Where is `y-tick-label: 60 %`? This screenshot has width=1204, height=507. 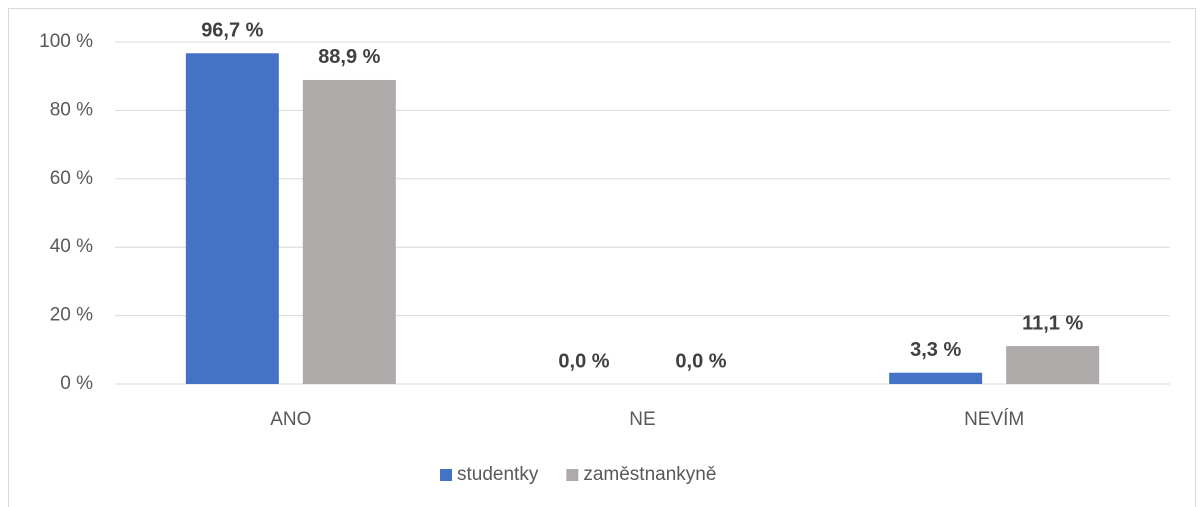 y-tick-label: 60 % is located at coordinates (71, 178).